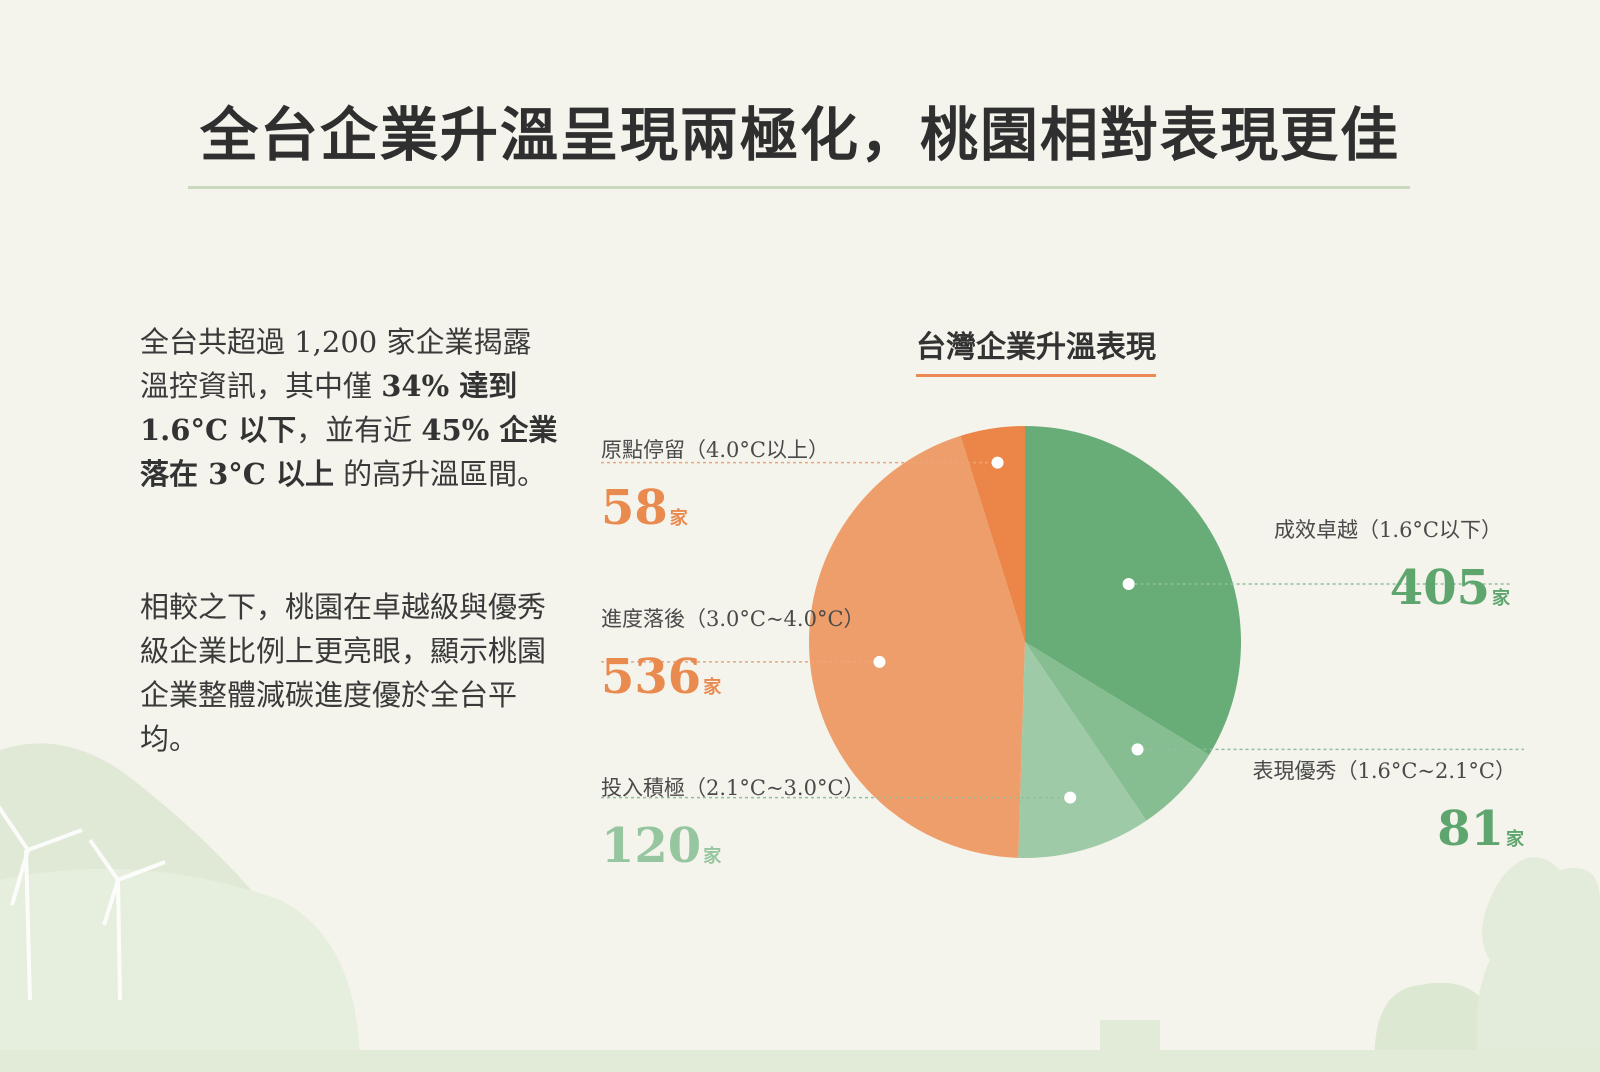 The image size is (1600, 1072). Describe the element at coordinates (661, 677) in the screenshot. I see `value-behind: 536 家` at that location.